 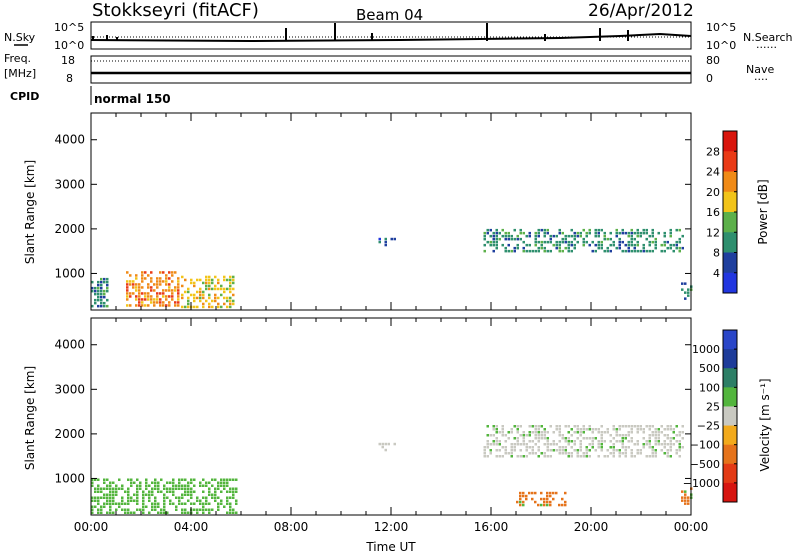 What do you see at coordinates (760, 69) in the screenshot?
I see `nave-label: Nave` at bounding box center [760, 69].